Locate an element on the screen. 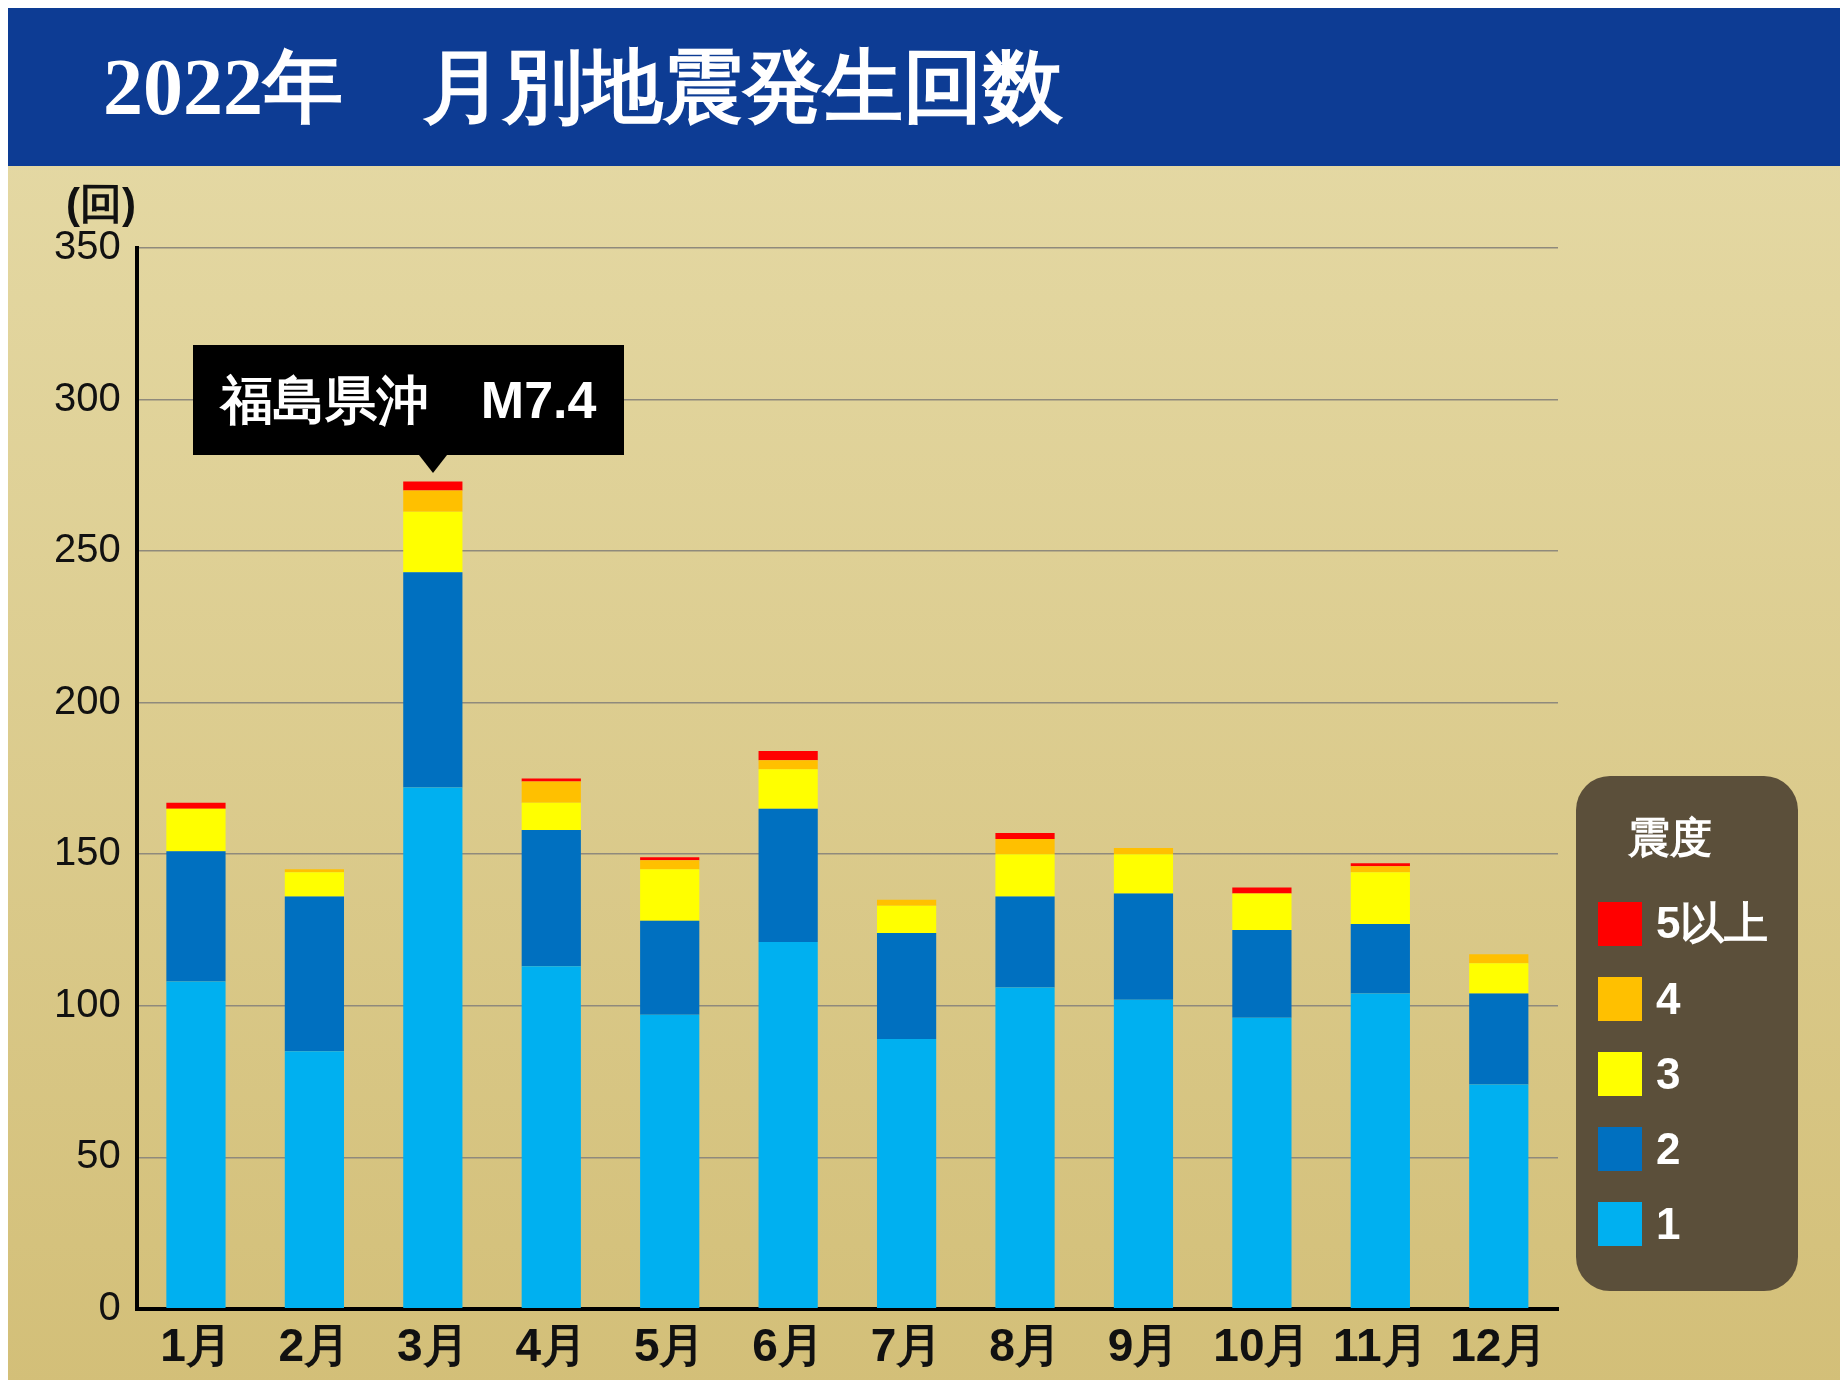  y-tick-label: 0 is located at coordinates (109, 1305).